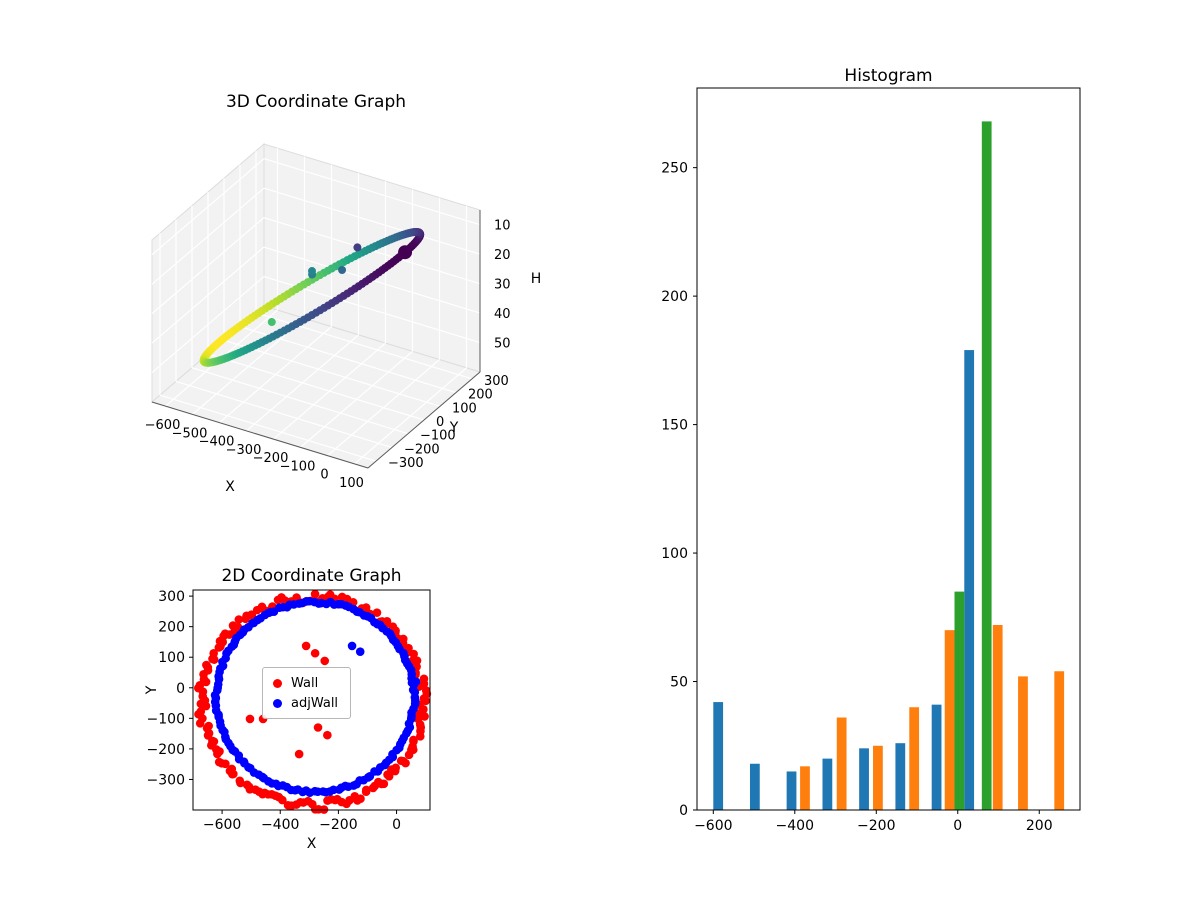  I want to click on histogram-title: Histogram, so click(888, 76).